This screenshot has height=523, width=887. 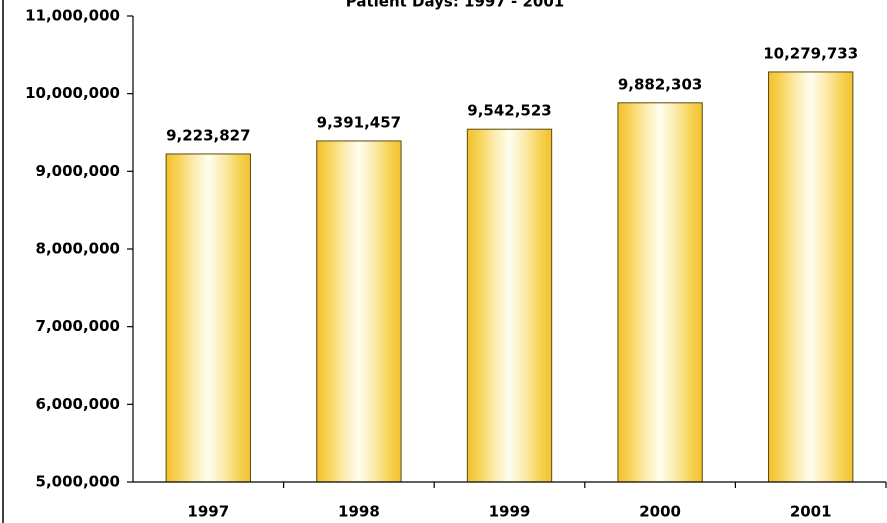 What do you see at coordinates (208, 135) in the screenshot?
I see `value-label: 9,223,827` at bounding box center [208, 135].